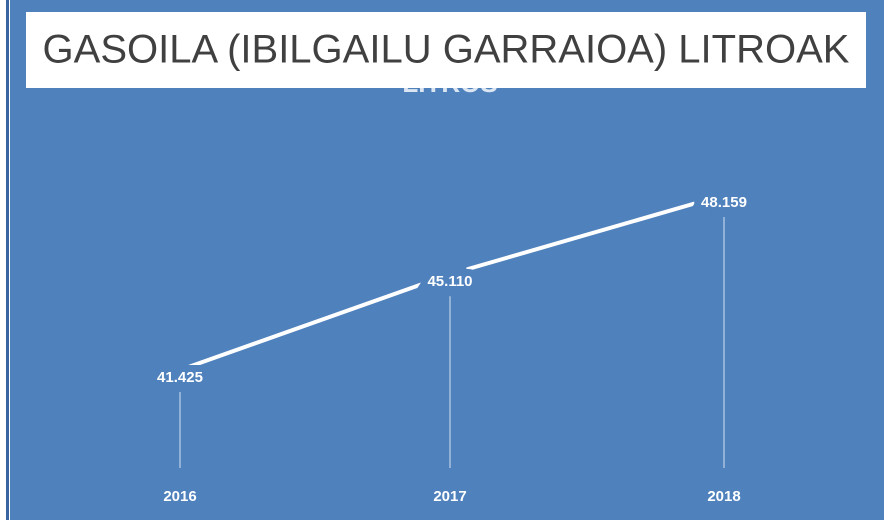  I want to click on data-label: 41.425, so click(180, 377).